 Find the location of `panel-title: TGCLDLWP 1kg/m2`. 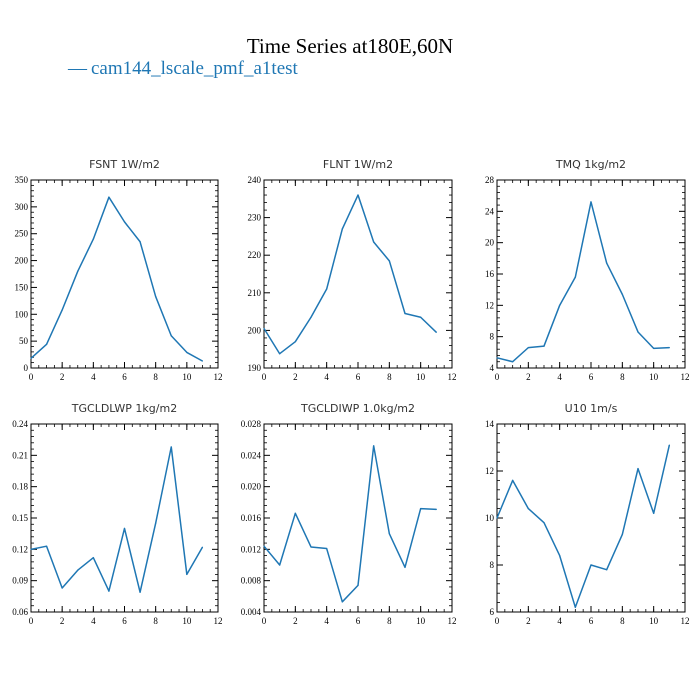

panel-title: TGCLDLWP 1kg/m2 is located at coordinates (124, 408).